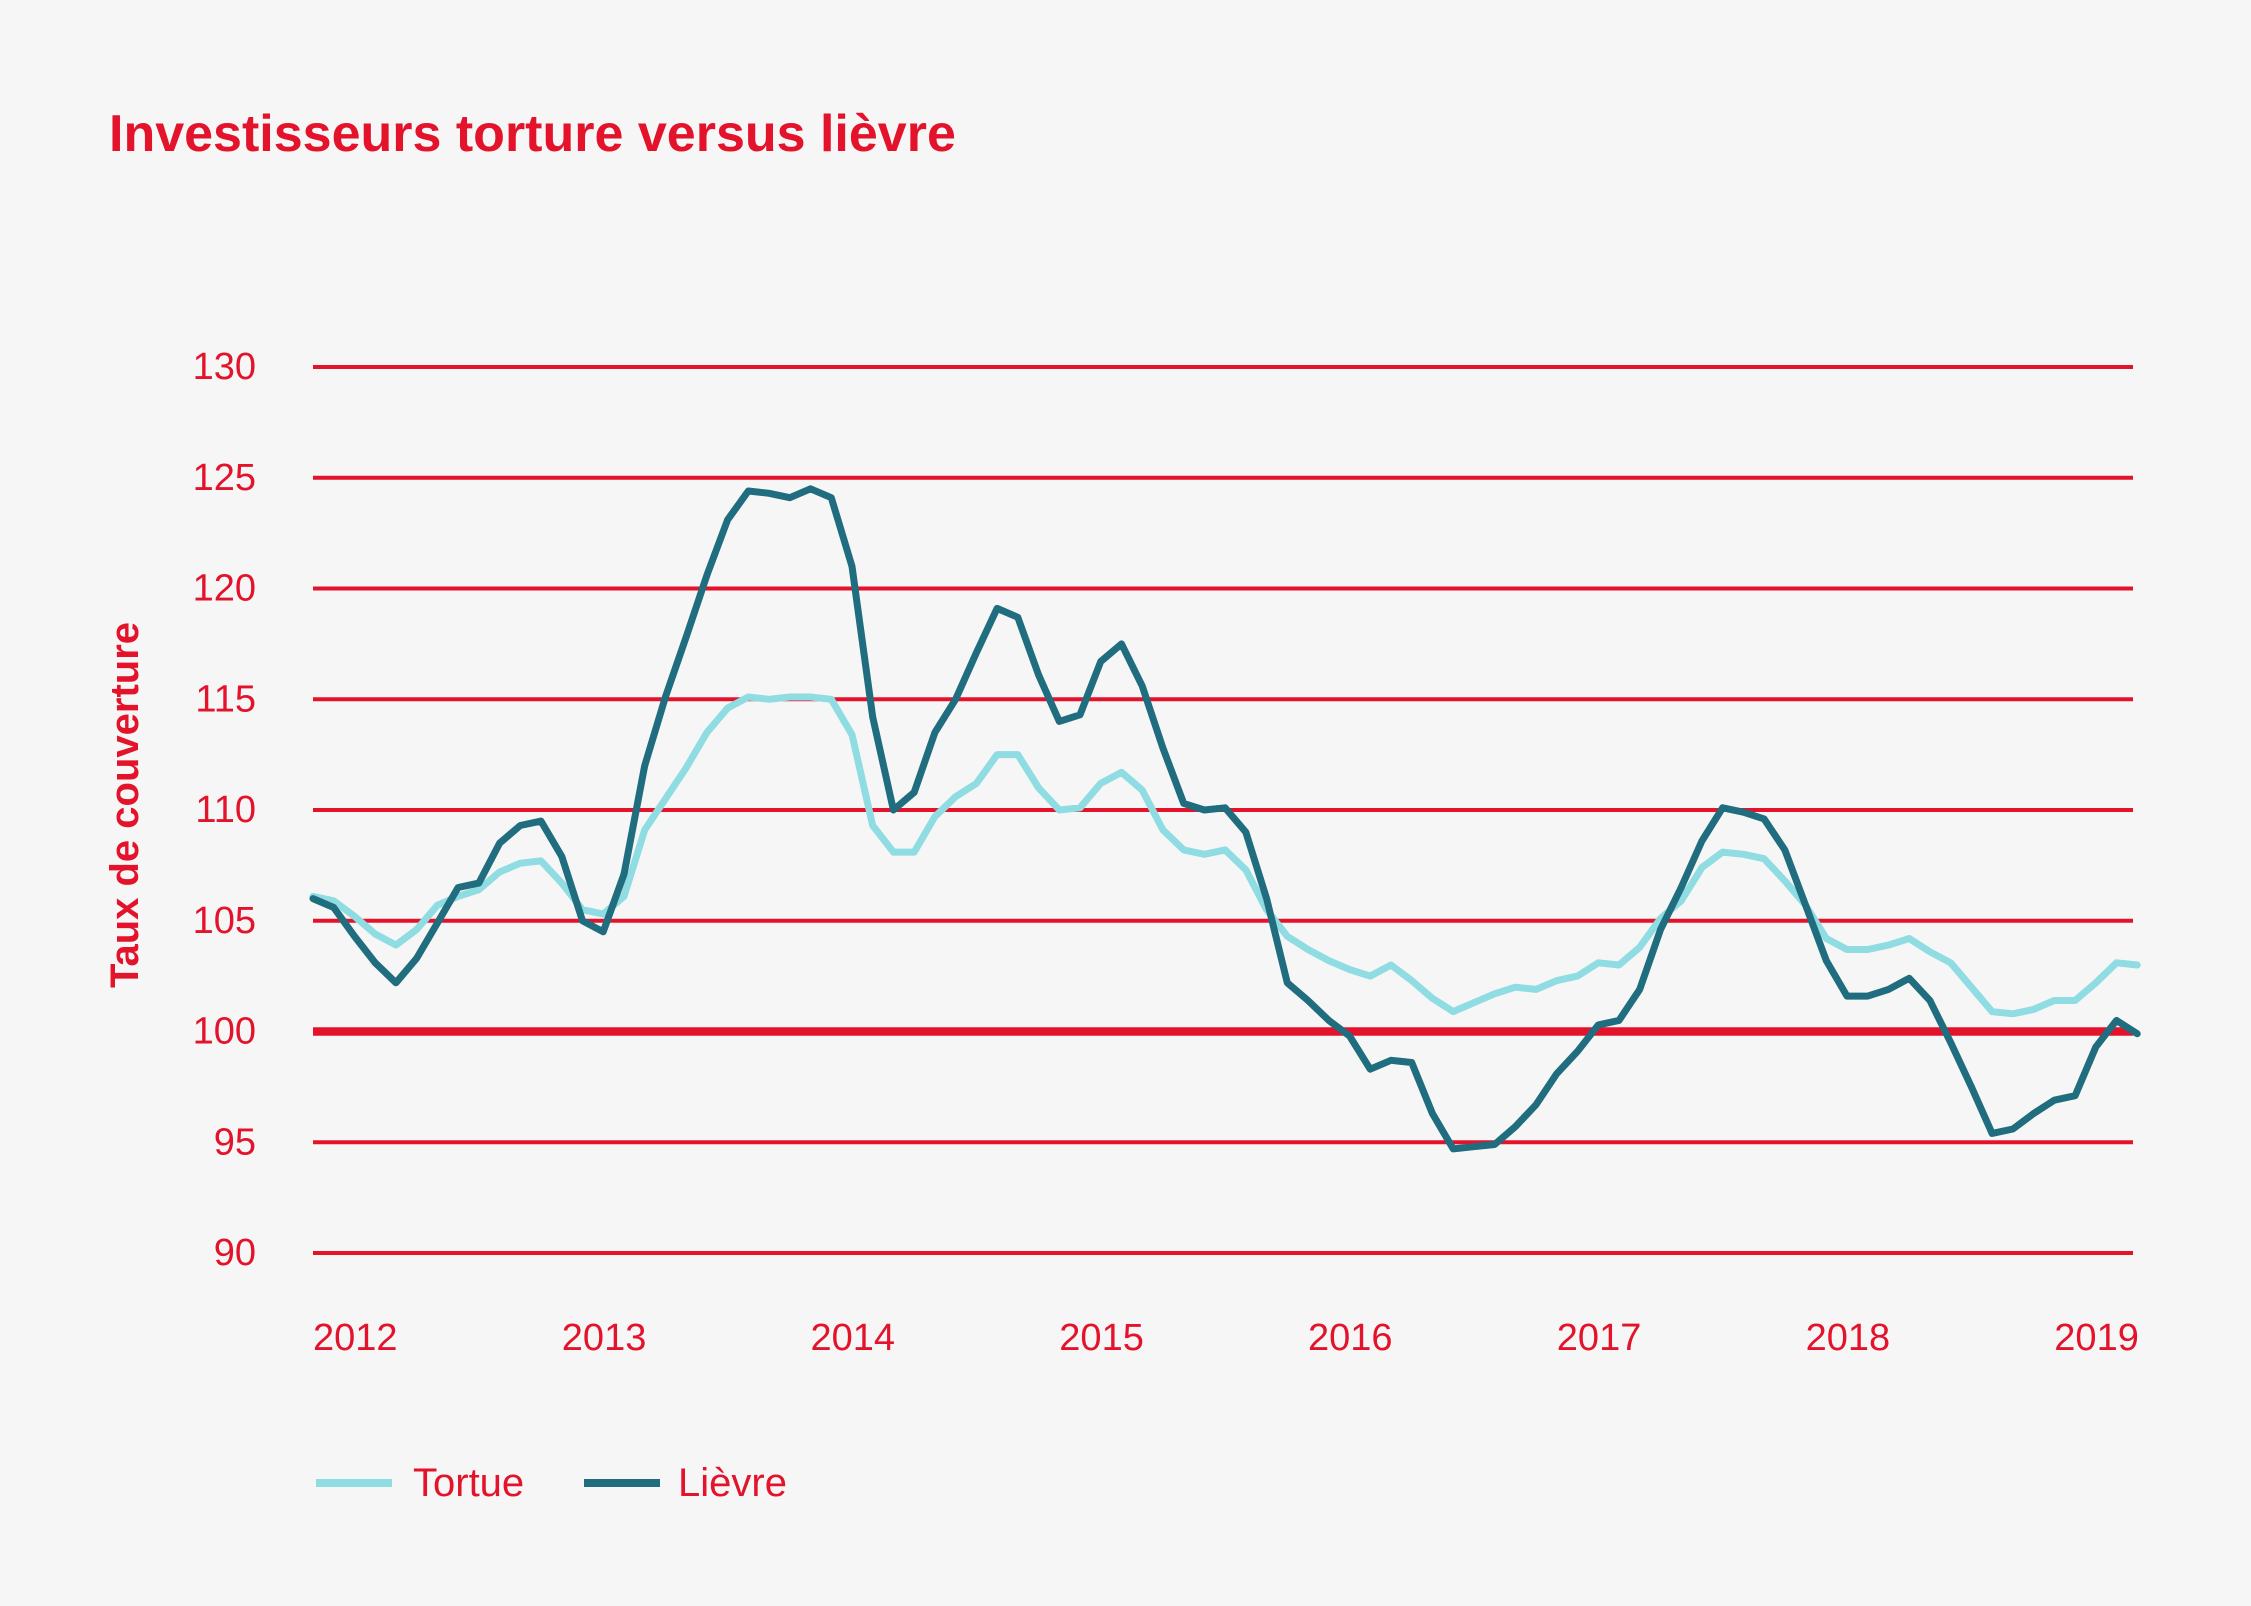 The width and height of the screenshot is (2251, 1606). Describe the element at coordinates (1101, 1338) in the screenshot. I see `x-tick-label: 2015` at that location.